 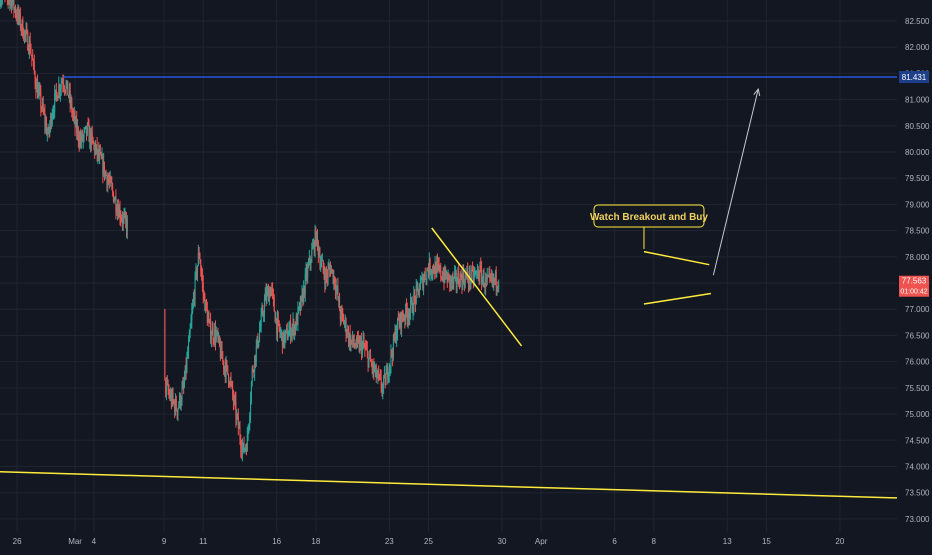 What do you see at coordinates (428, 541) in the screenshot?
I see `x-tick-label: 25` at bounding box center [428, 541].